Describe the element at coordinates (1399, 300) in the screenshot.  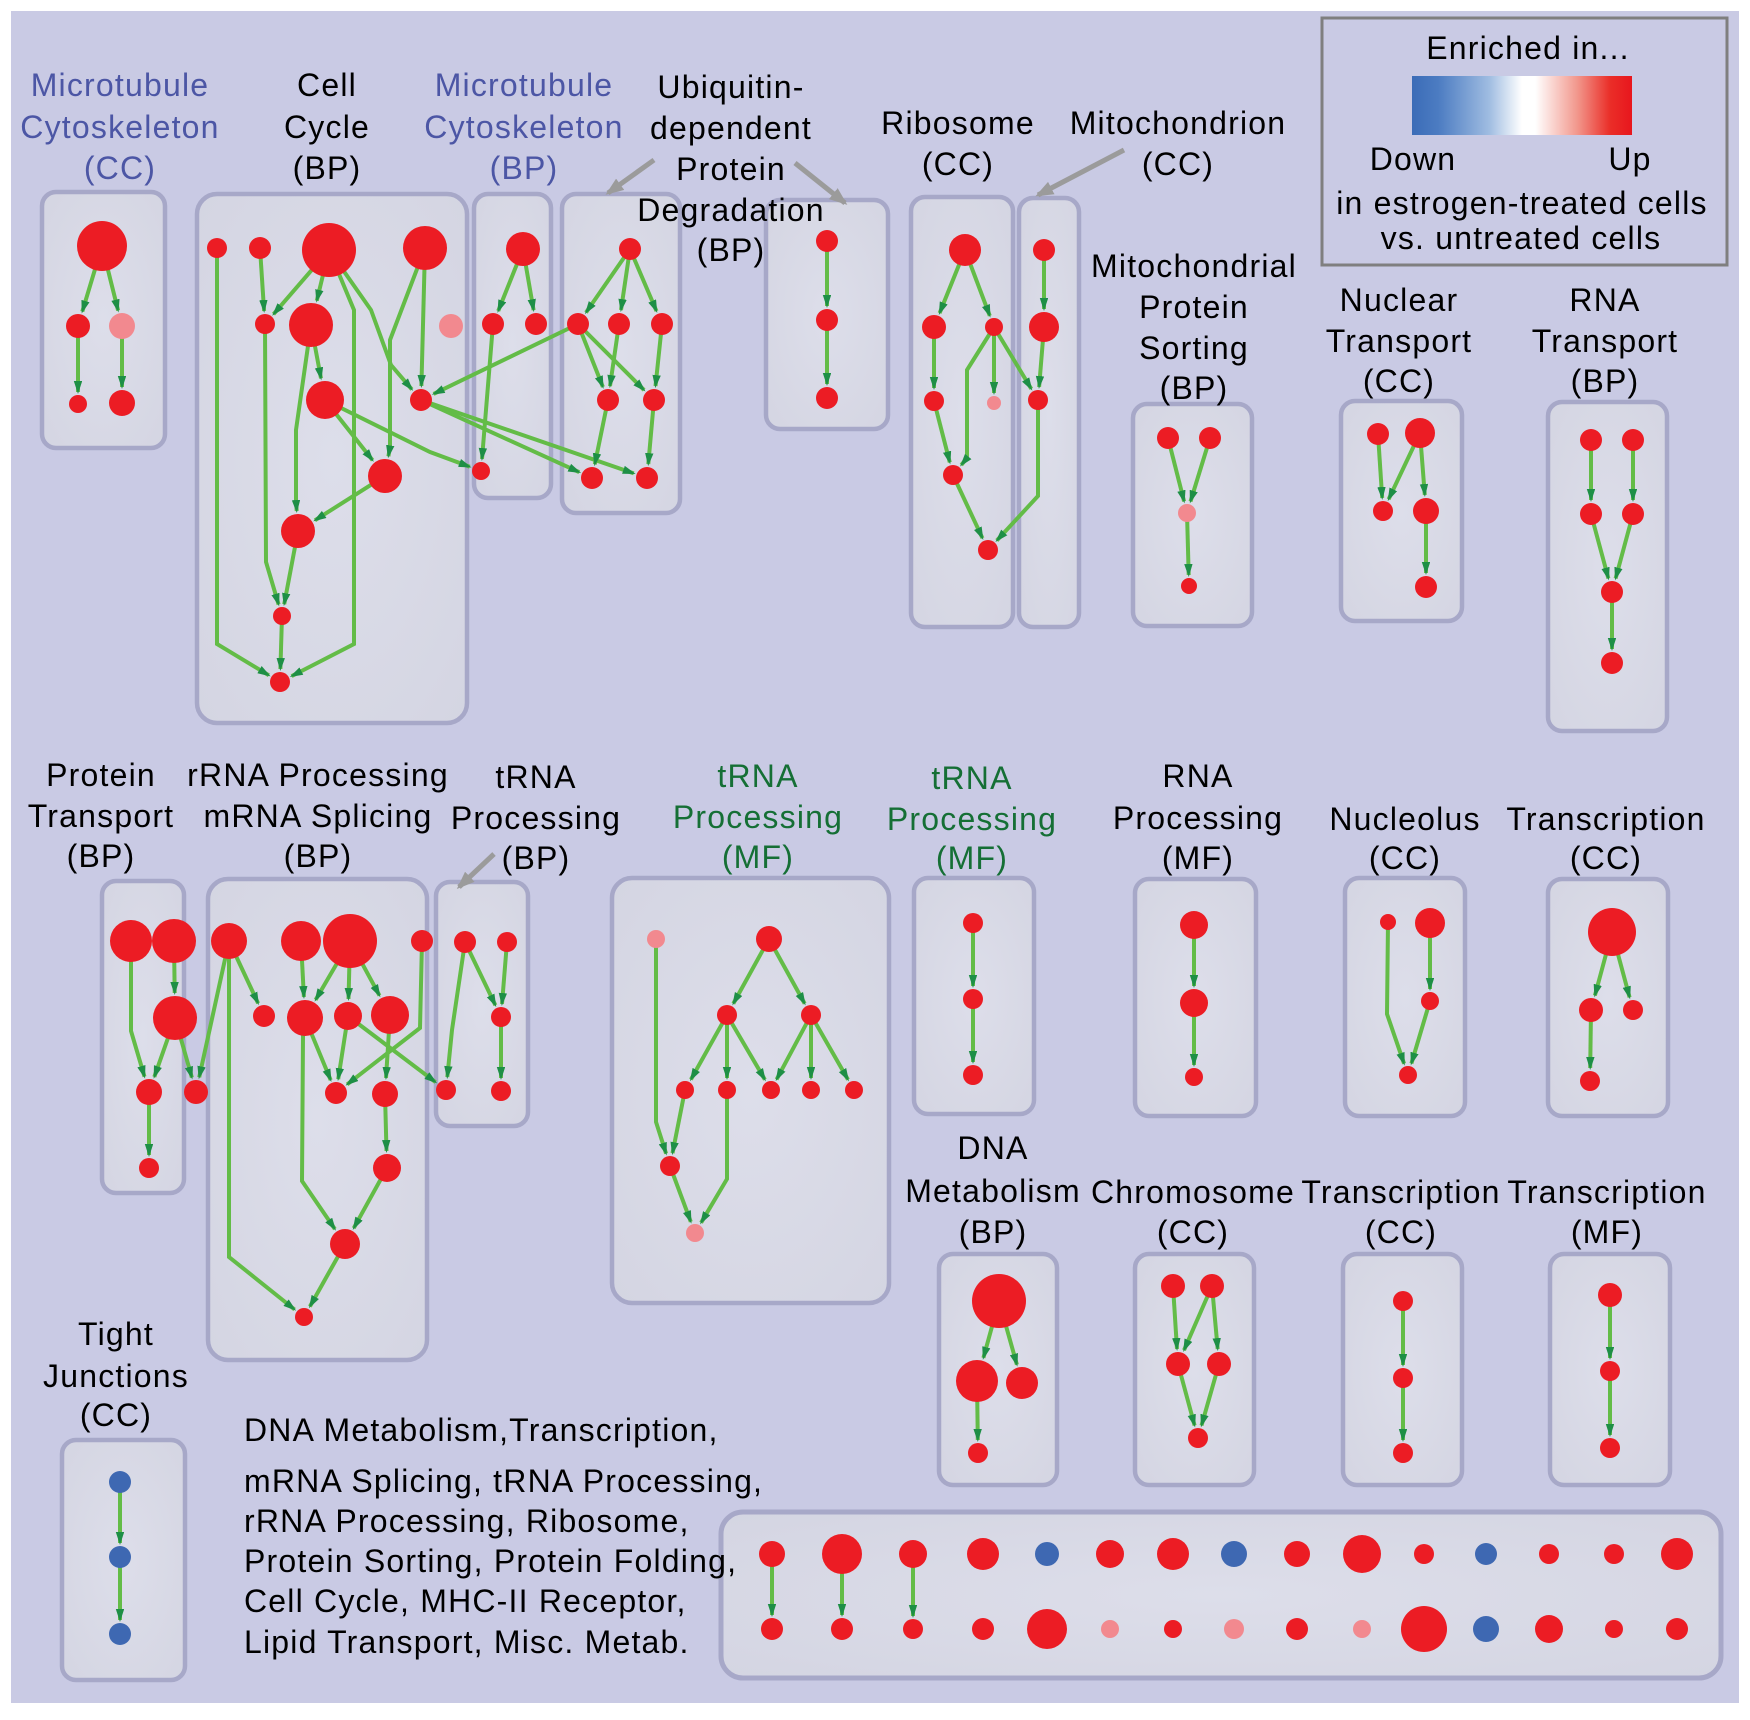
I see `svg-text: Nuclear` at that location.